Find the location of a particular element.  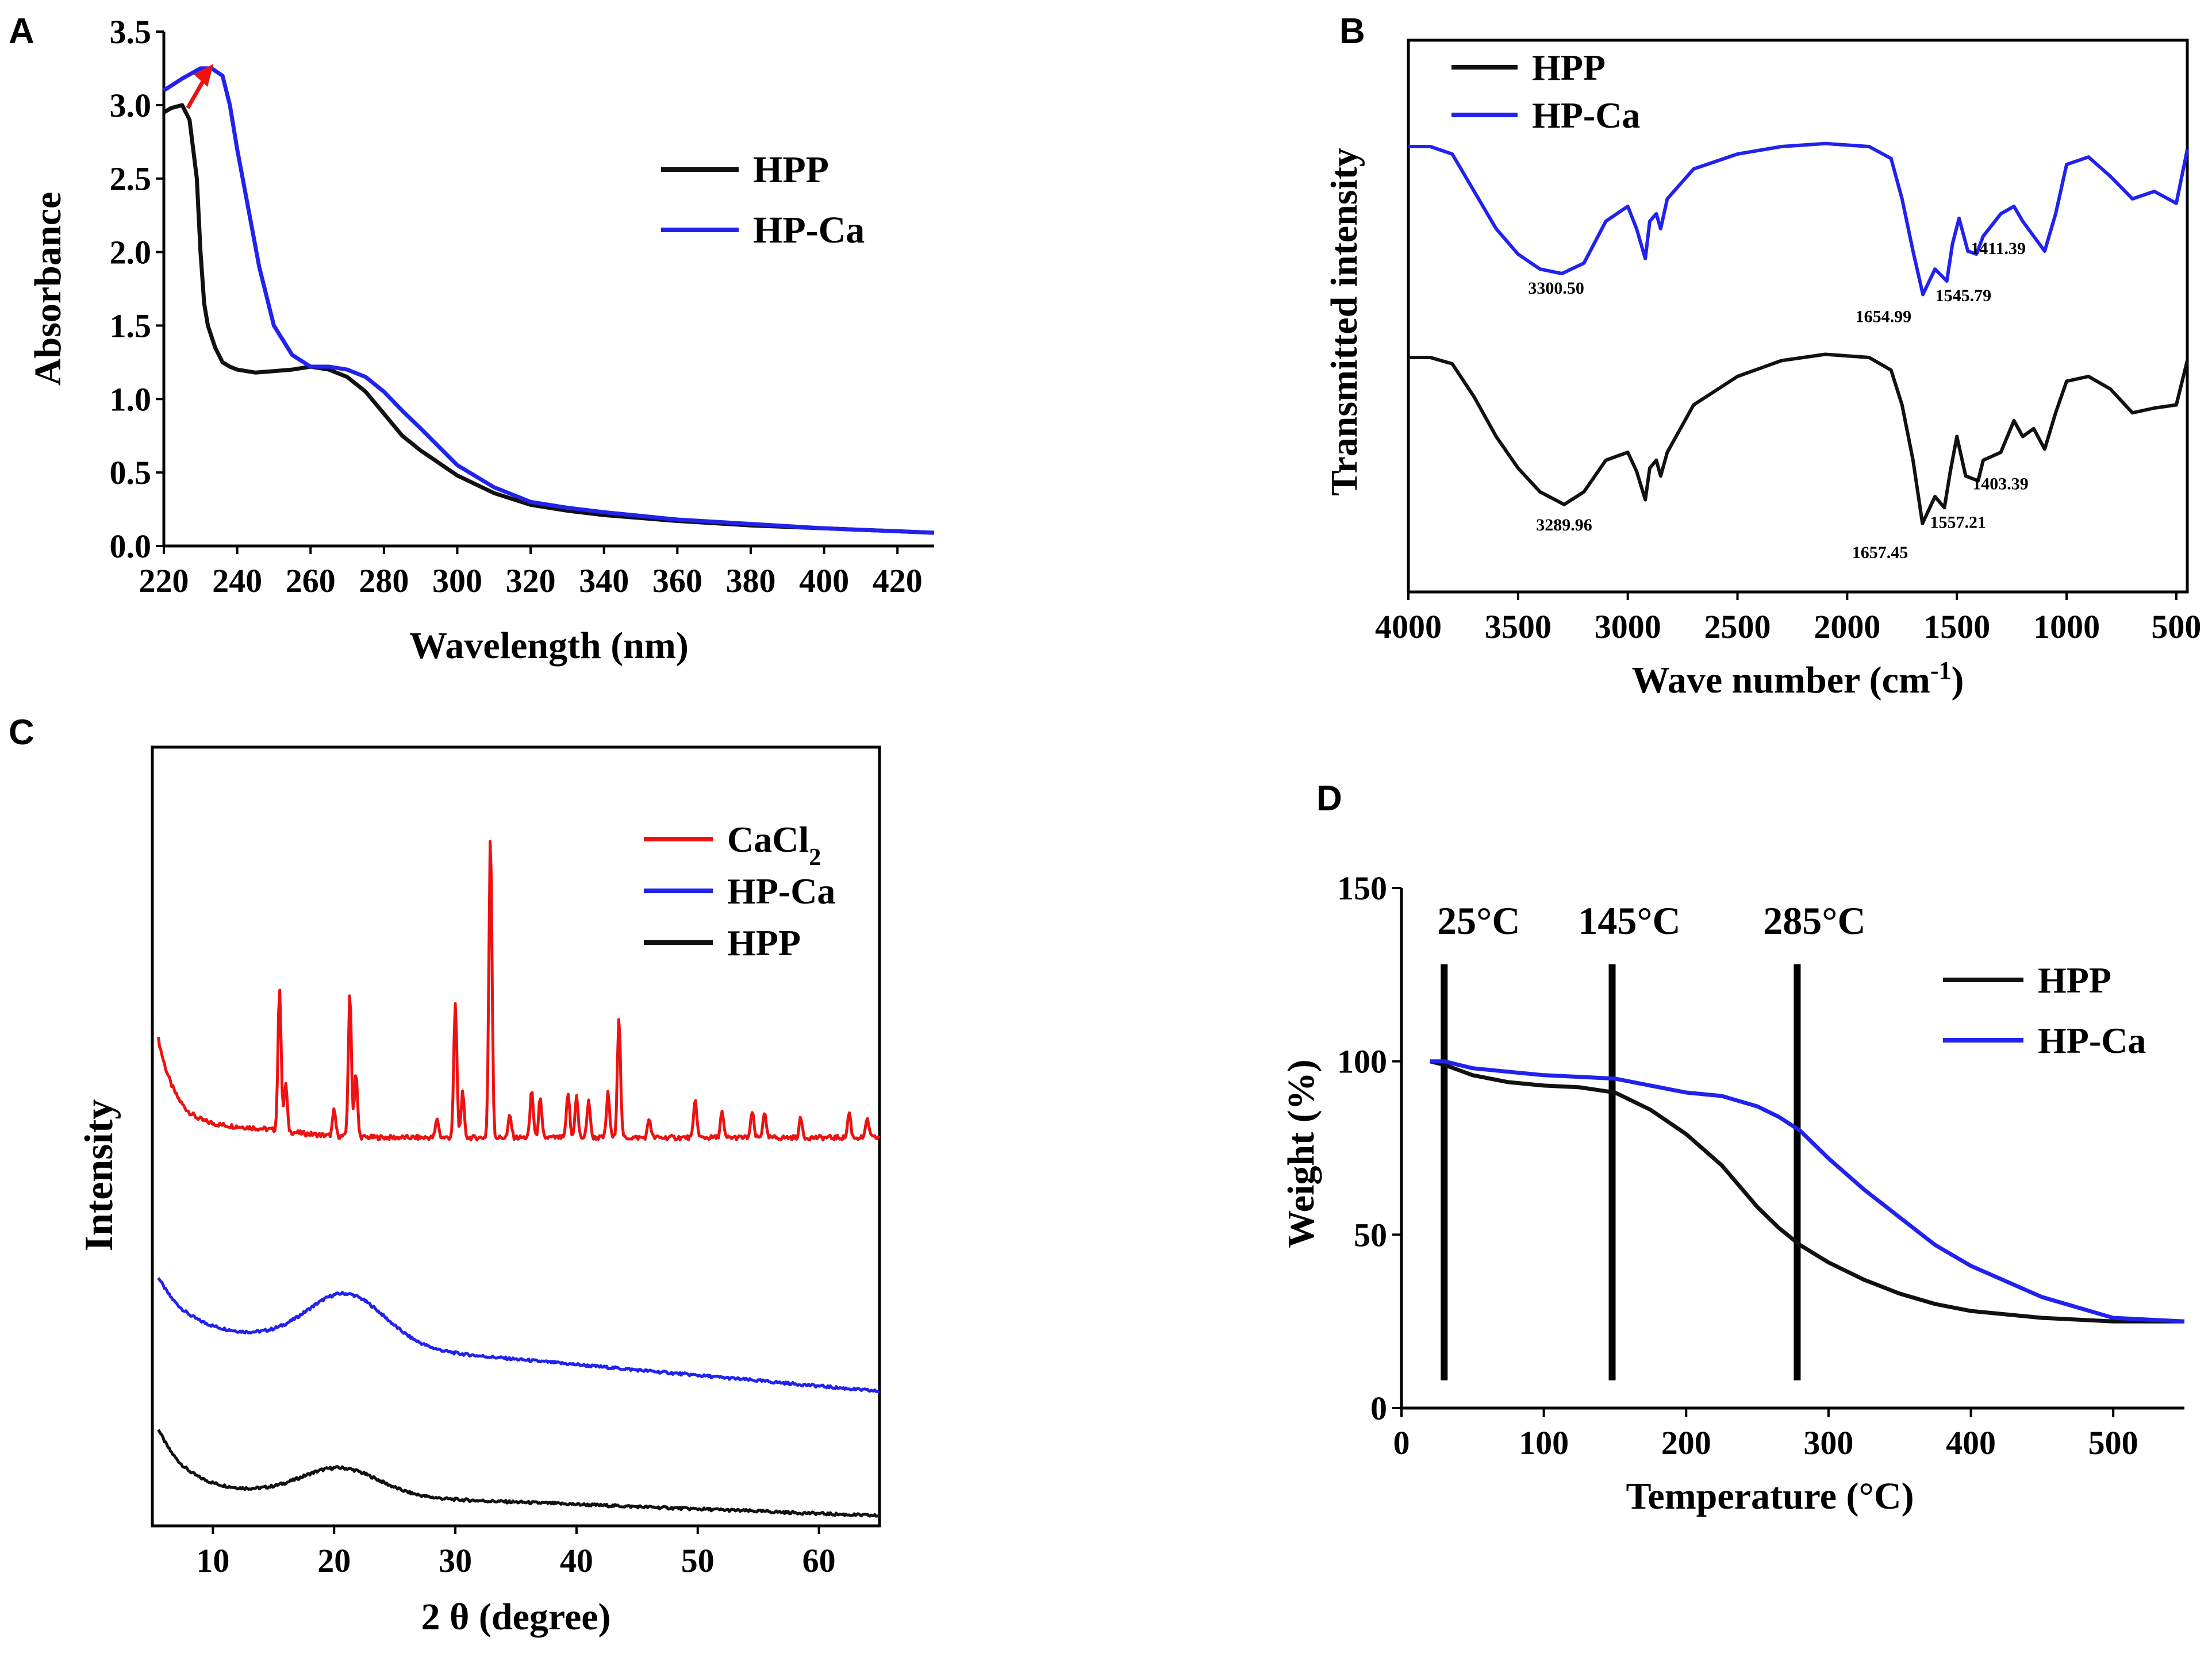

y-tick-label-a: 2.5 is located at coordinates (131, 179).